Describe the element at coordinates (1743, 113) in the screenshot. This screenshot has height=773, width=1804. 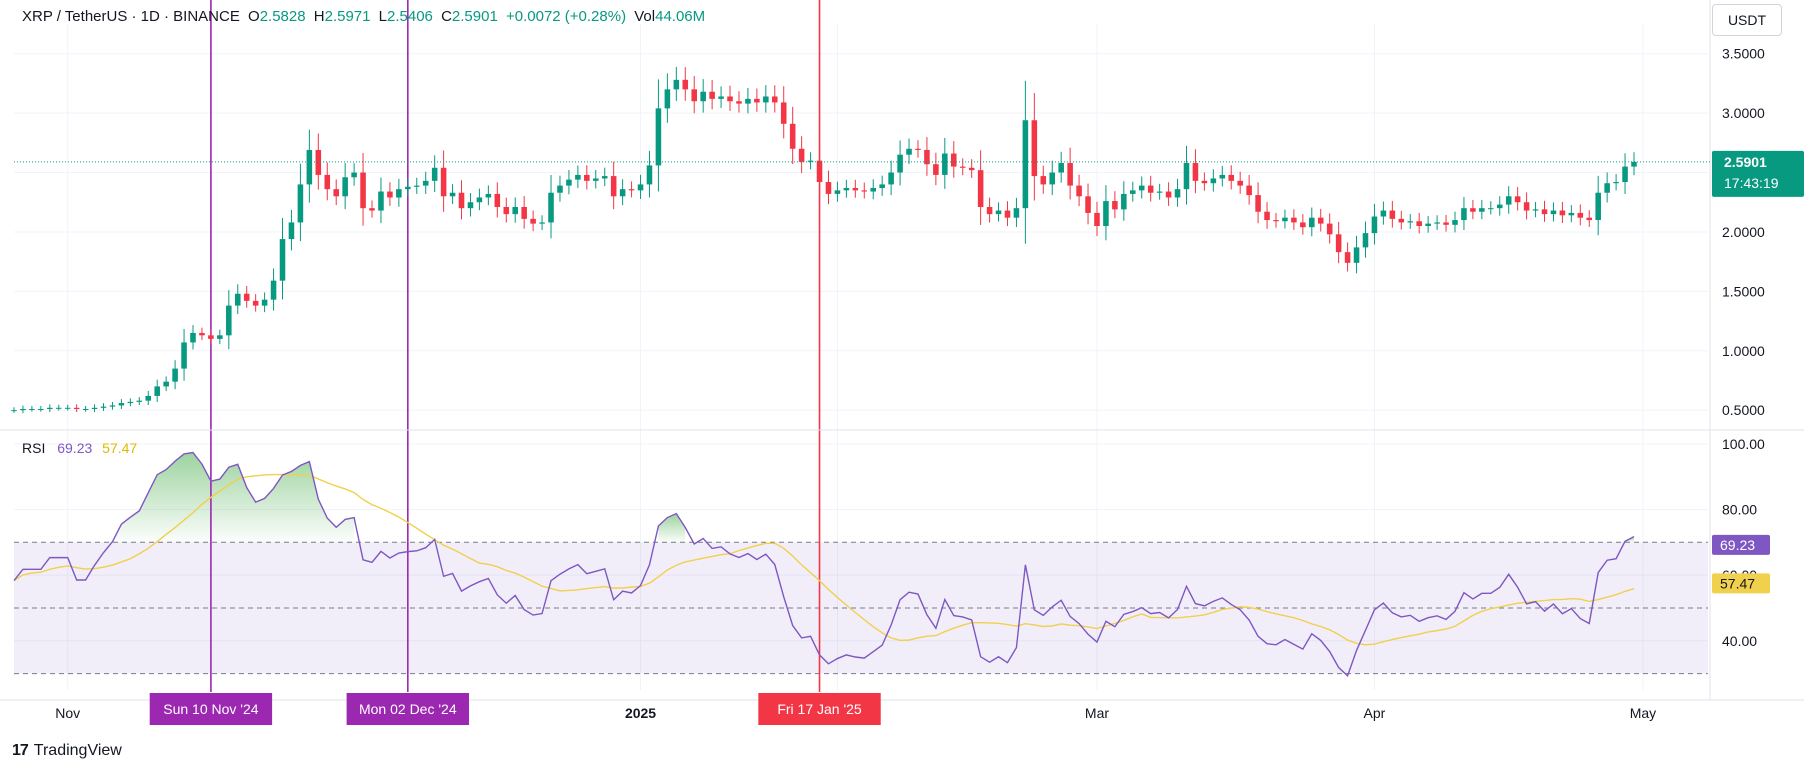
I see `price-tick-label: 3.0000` at that location.